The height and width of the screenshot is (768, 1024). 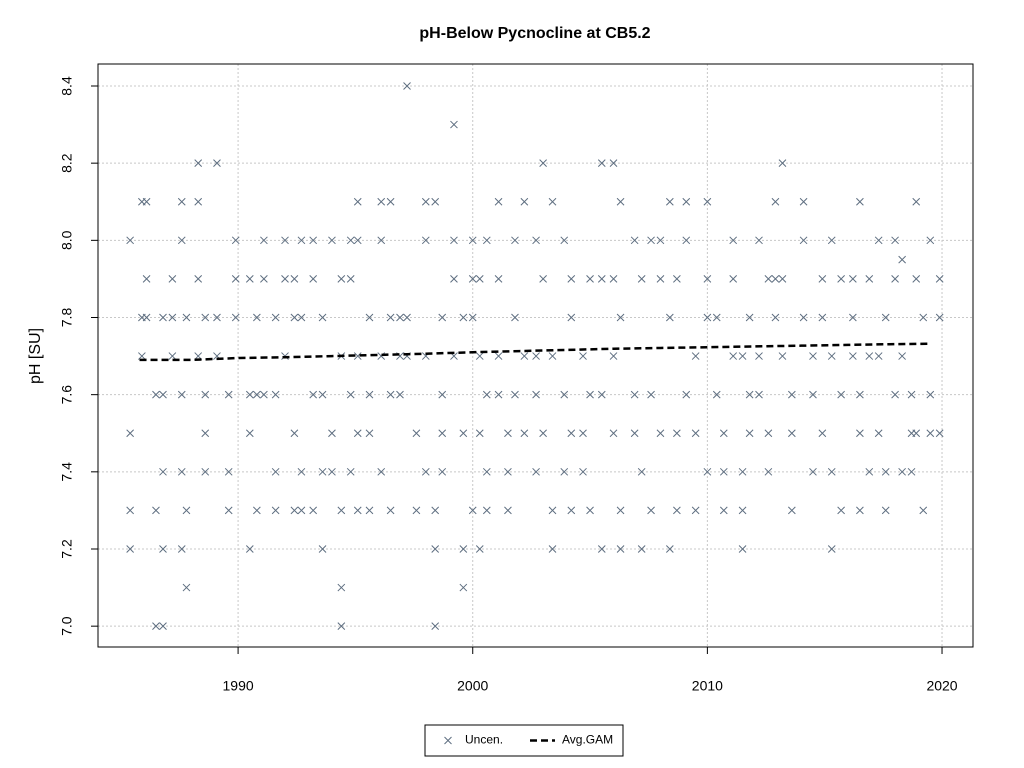 What do you see at coordinates (484, 740) in the screenshot?
I see `legend-label: Uncen.` at bounding box center [484, 740].